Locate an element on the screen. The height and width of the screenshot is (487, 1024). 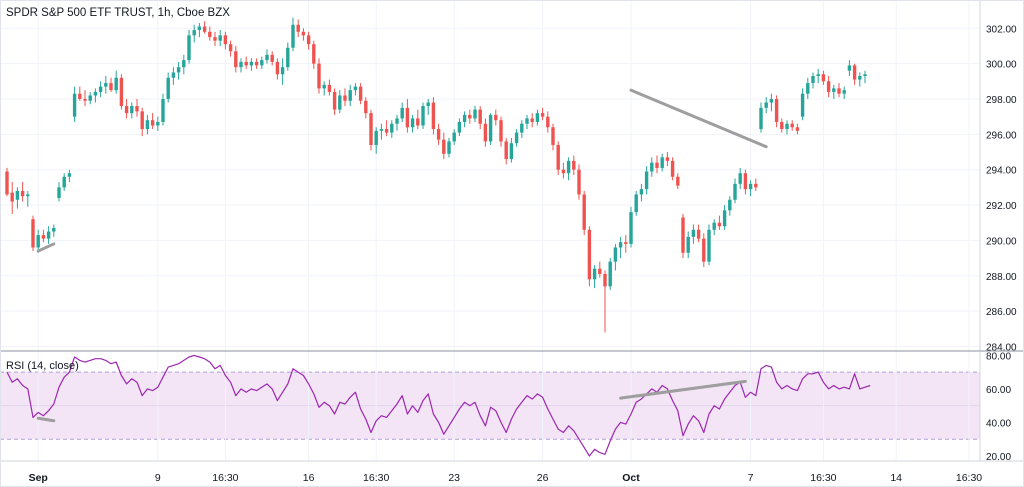
chart-title: SPDR S&P 500 ETF TRUST, 1h, Cboe BZX is located at coordinates (118, 13).